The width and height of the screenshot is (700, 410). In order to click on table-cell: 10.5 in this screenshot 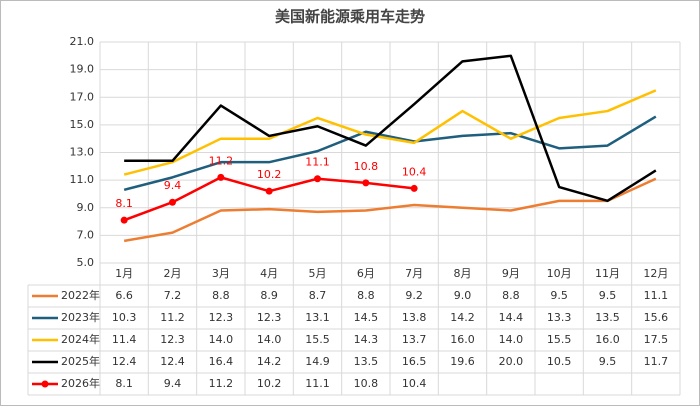, I will do `click(559, 361)`.